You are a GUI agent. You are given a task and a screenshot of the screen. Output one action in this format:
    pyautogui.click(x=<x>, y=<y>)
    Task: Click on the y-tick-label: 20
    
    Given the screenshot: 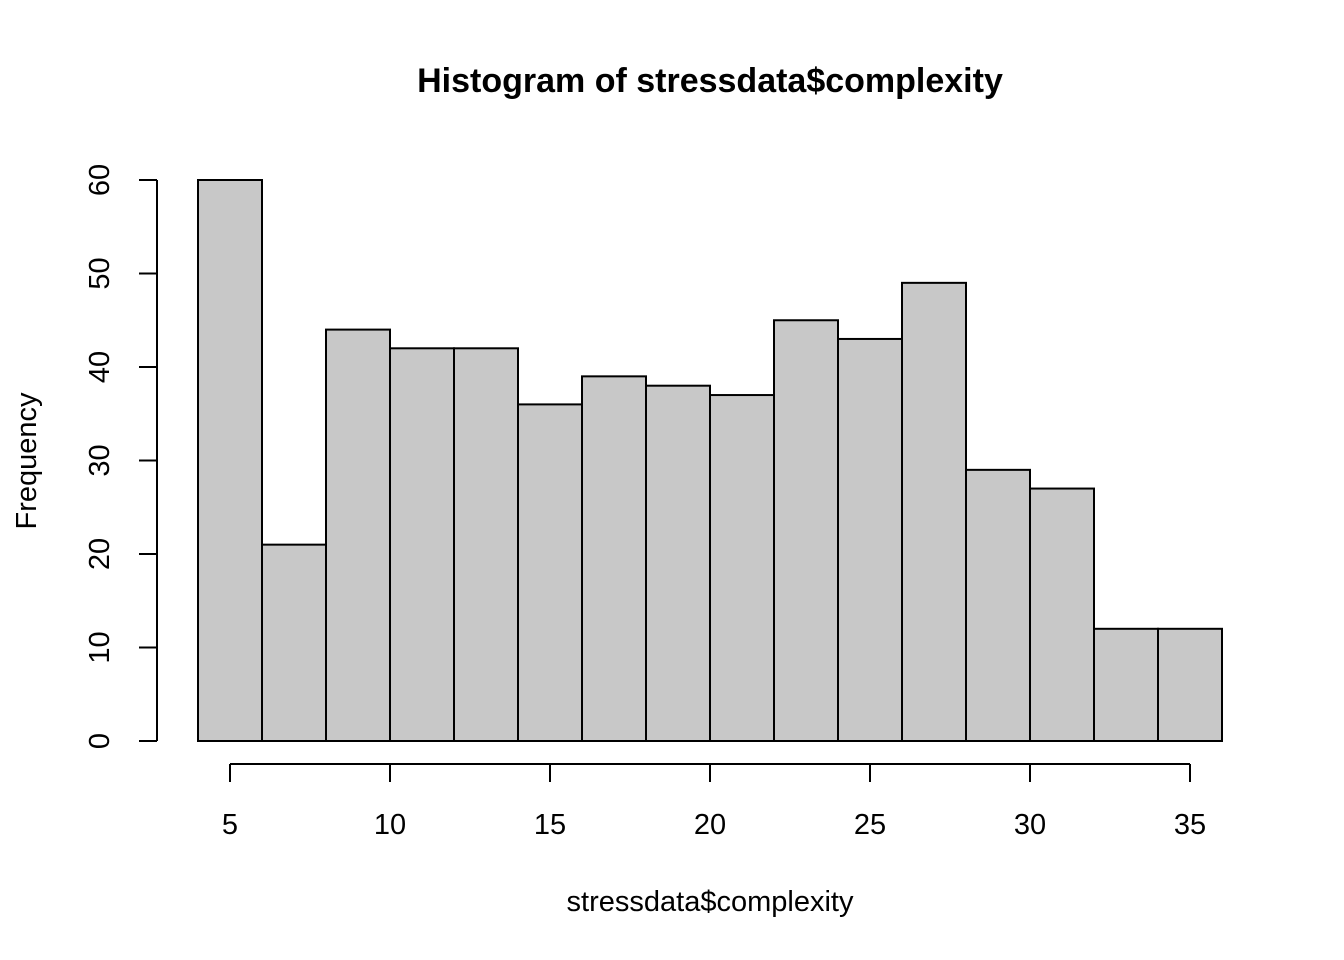 What is the action you would take?
    pyautogui.click(x=100, y=554)
    